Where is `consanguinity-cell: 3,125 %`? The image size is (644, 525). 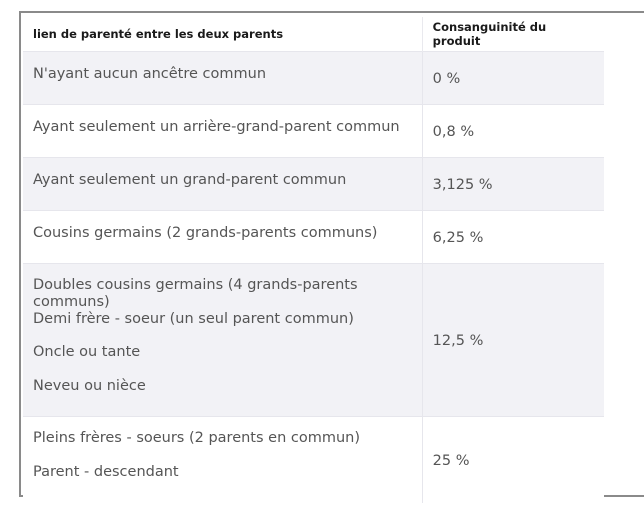
consanguinity-cell: 3,125 % is located at coordinates (512, 184).